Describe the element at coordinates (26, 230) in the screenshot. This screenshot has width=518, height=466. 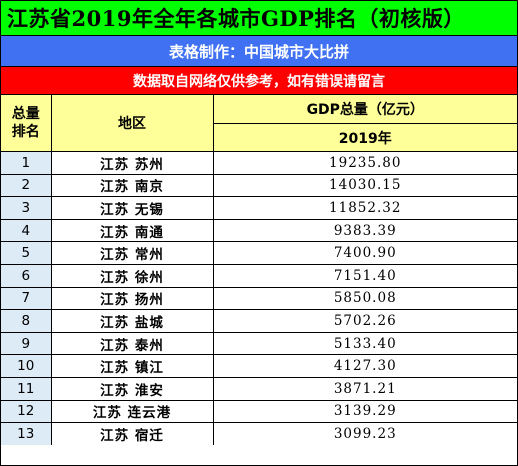
I see `rank-cell: 4` at that location.